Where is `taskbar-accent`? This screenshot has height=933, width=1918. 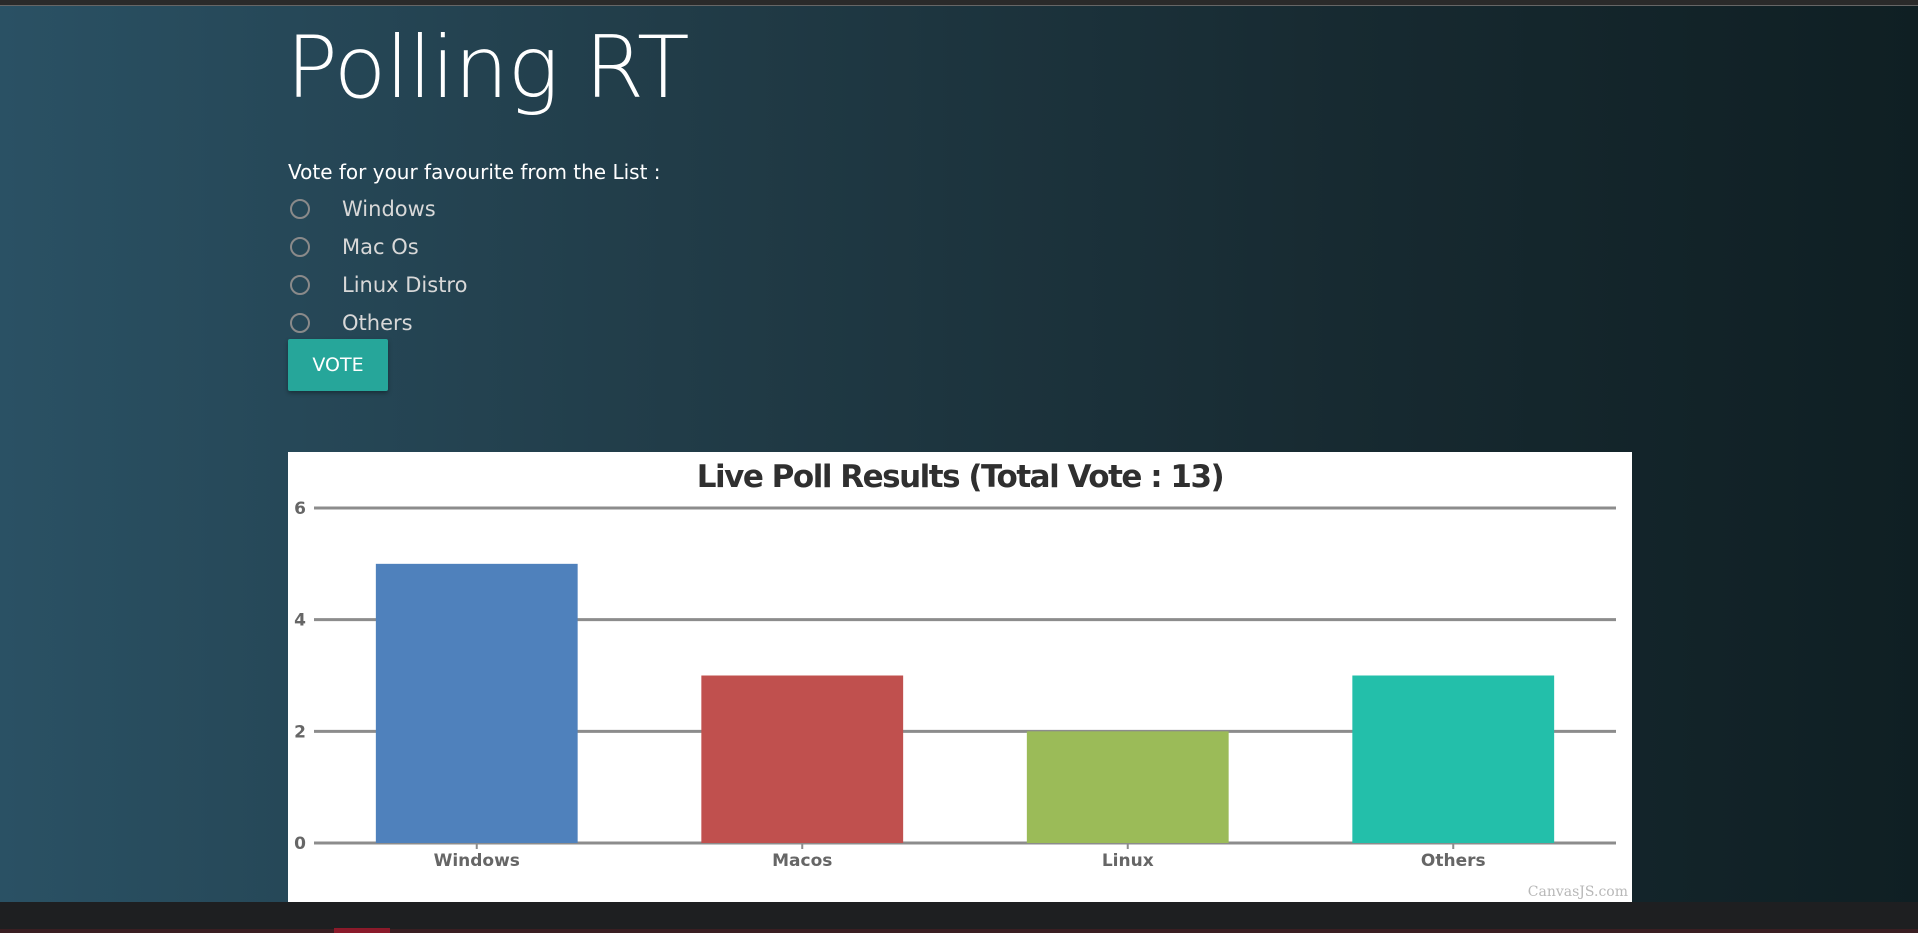 taskbar-accent is located at coordinates (959, 931).